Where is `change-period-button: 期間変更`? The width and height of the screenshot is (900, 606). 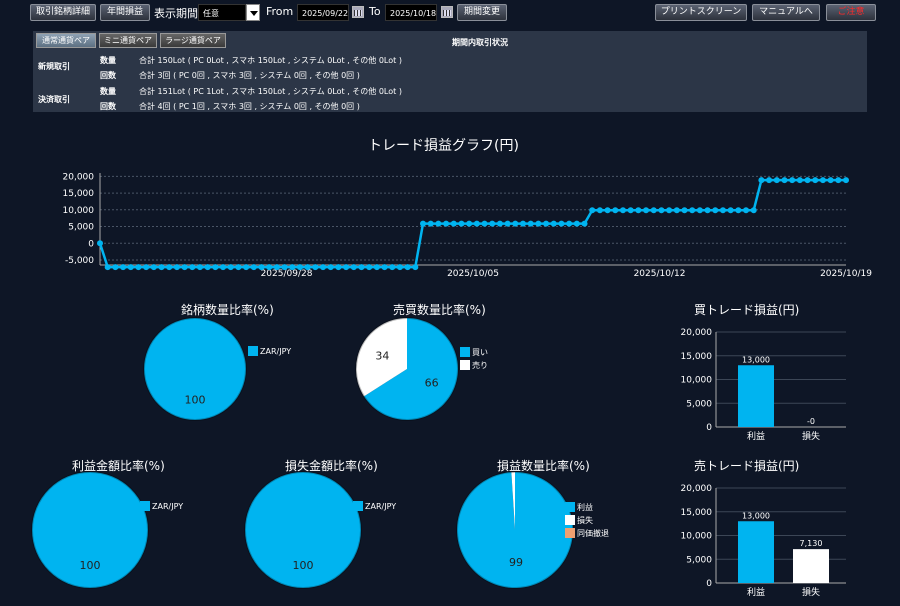 change-period-button: 期間変更 is located at coordinates (482, 12).